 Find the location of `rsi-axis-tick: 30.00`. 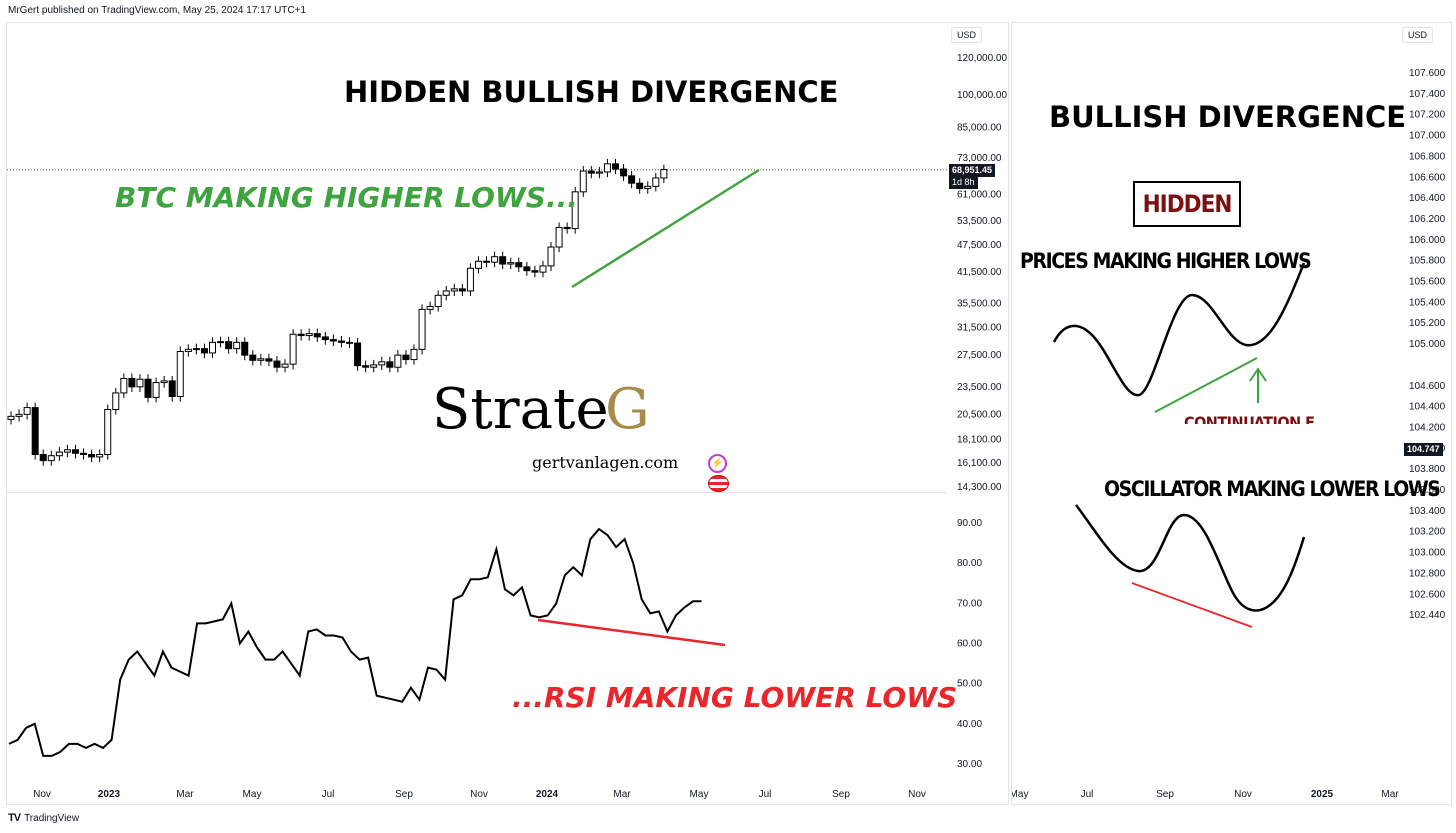

rsi-axis-tick: 30.00 is located at coordinates (969, 764).